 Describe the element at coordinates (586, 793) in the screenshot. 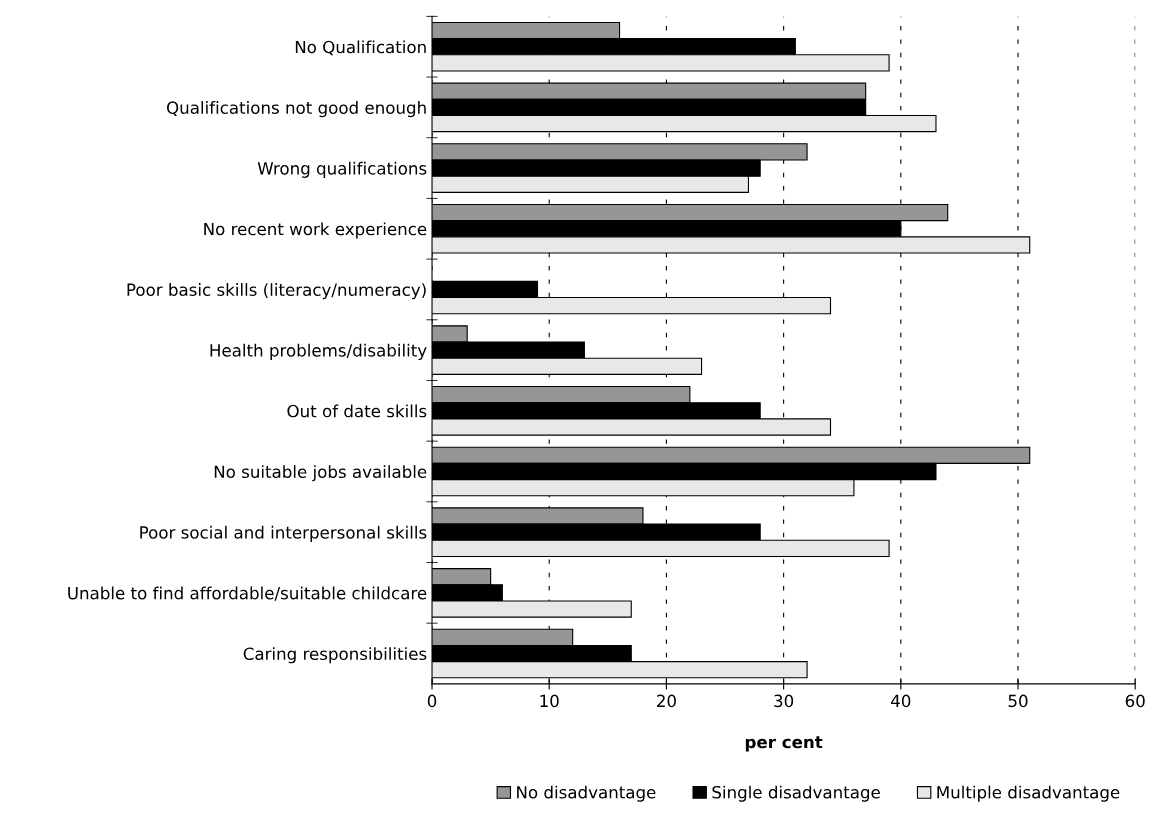

I see `legend-label: No disadvantage` at that location.